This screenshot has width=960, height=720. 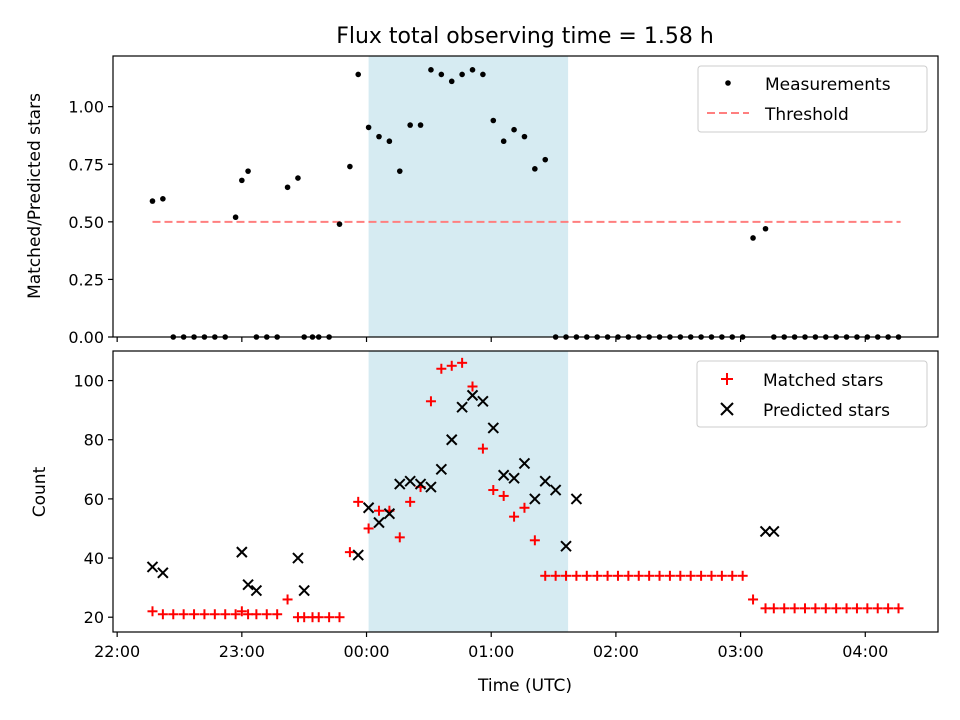 What do you see at coordinates (812, 99) in the screenshot?
I see `top-legend: Measurements Threshold` at bounding box center [812, 99].